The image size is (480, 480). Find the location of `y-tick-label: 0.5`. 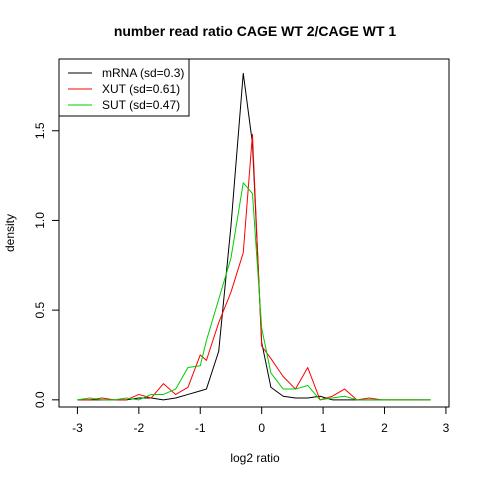

y-tick-label: 0.5 is located at coordinates (40, 309).